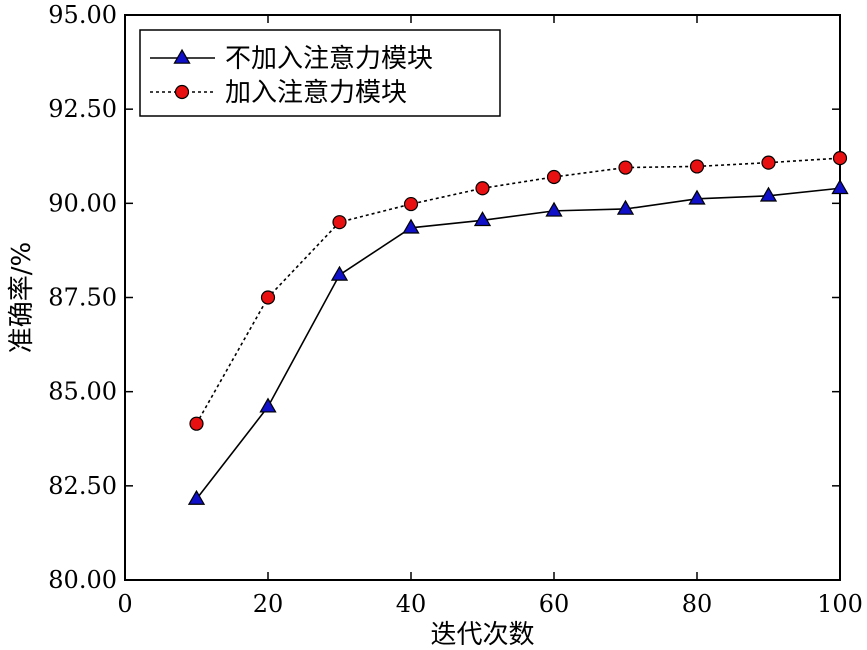 The image size is (867, 650). Describe the element at coordinates (82, 486) in the screenshot. I see `y-tick-label: 82.50` at that location.